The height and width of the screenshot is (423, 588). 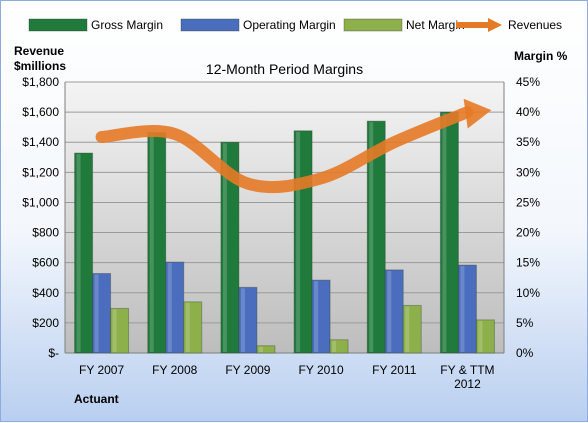 I want to click on right-tick-label: 45%, so click(x=528, y=82).